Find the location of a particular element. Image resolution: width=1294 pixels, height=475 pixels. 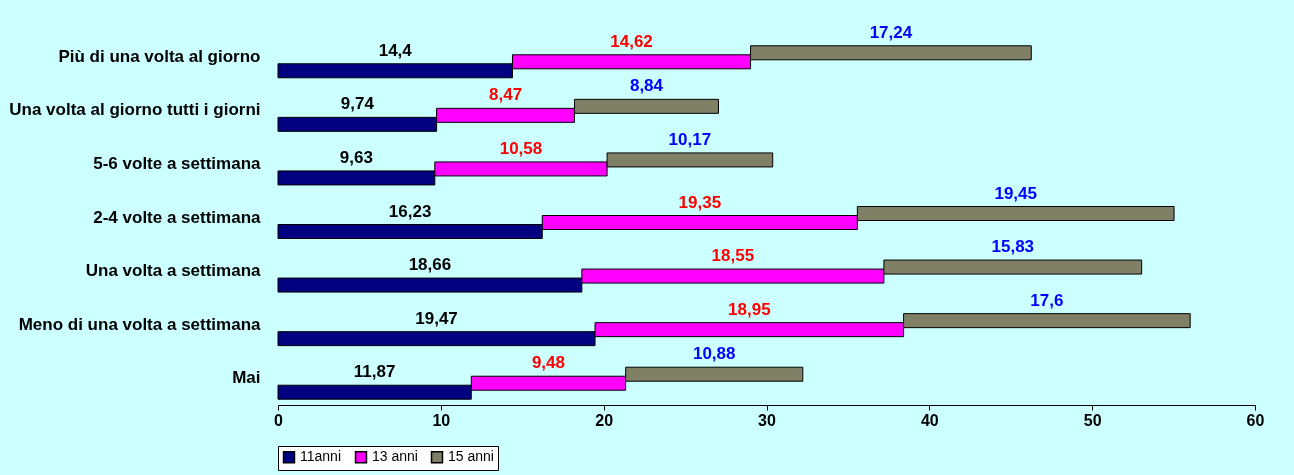

data-label: 17,24 is located at coordinates (891, 32).